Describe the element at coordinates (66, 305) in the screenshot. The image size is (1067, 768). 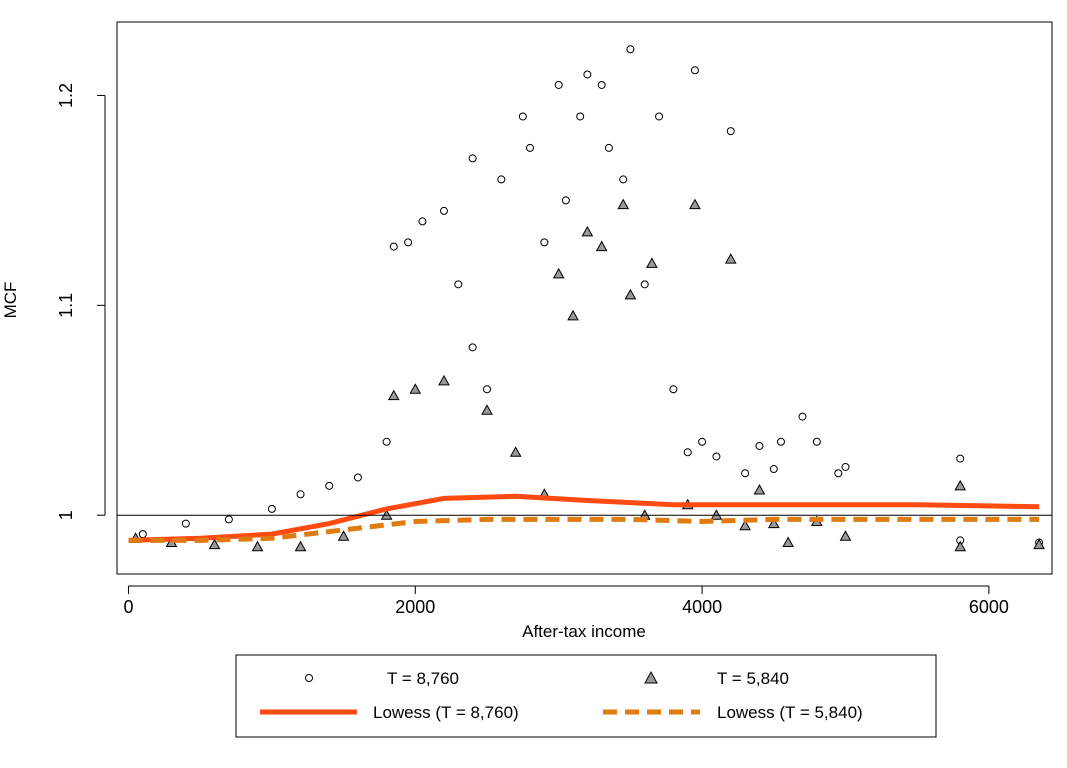
I see `y-tick-label: 1.1` at that location.